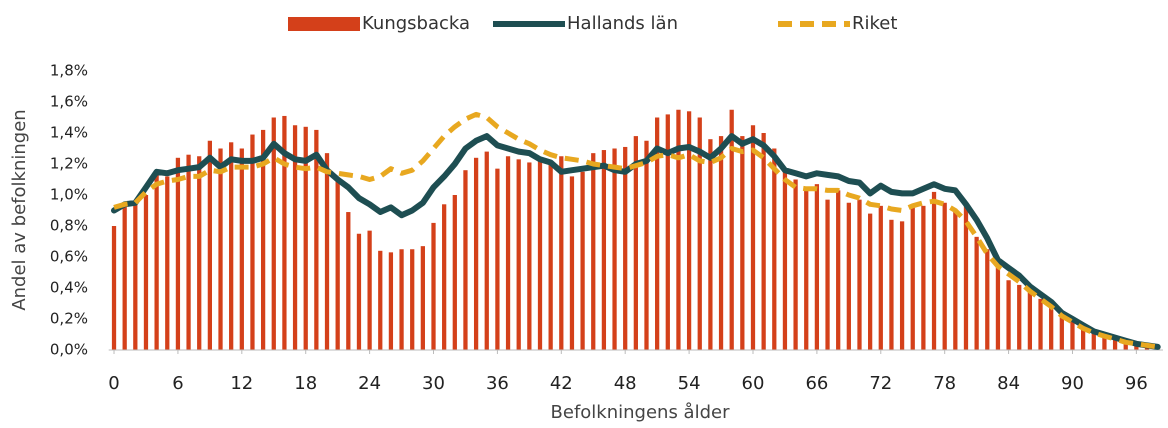  I want to click on y-tick-label: 1,4%, so click(69, 133).